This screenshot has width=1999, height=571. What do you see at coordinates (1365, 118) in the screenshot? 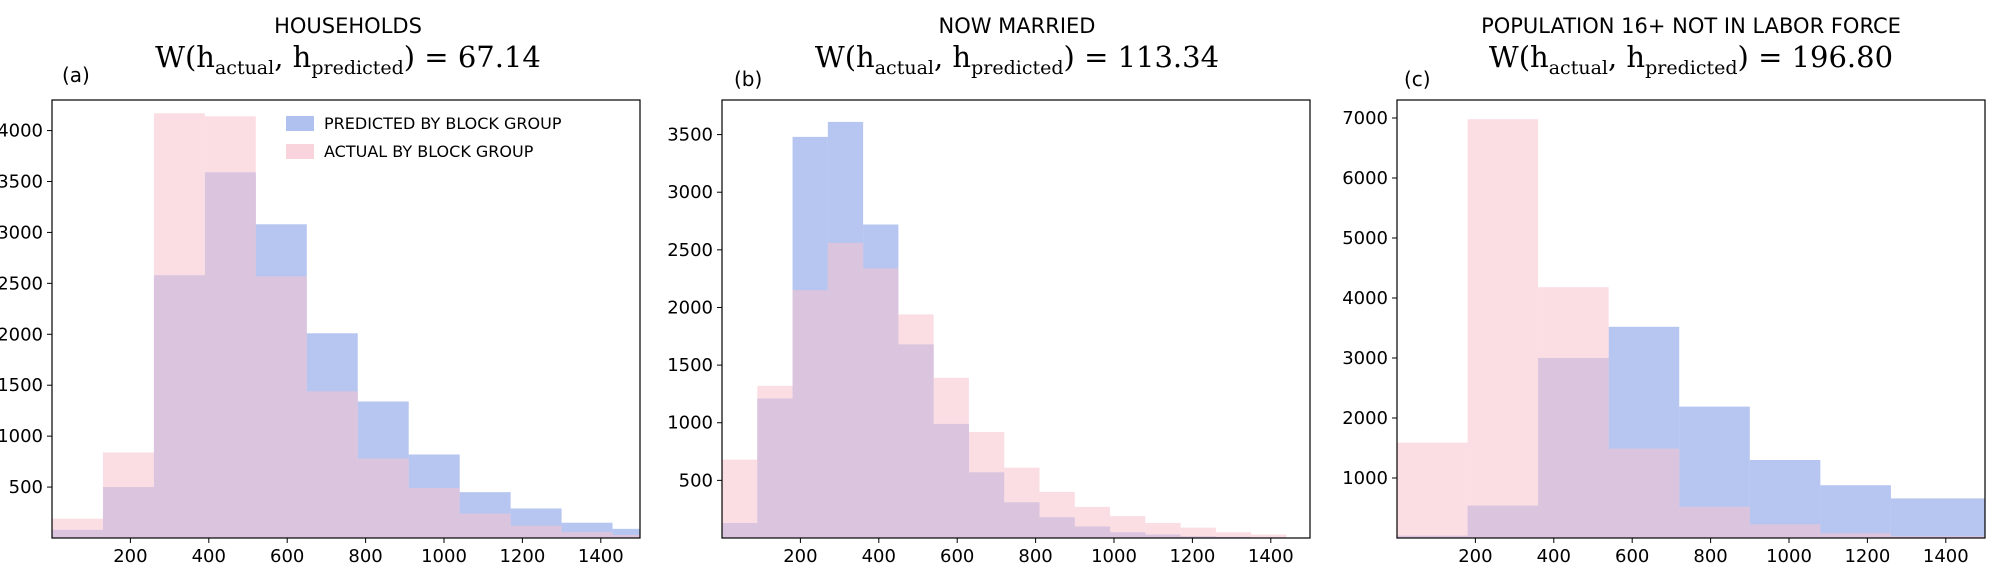
I see `y-tick-label: 7000` at bounding box center [1365, 118].